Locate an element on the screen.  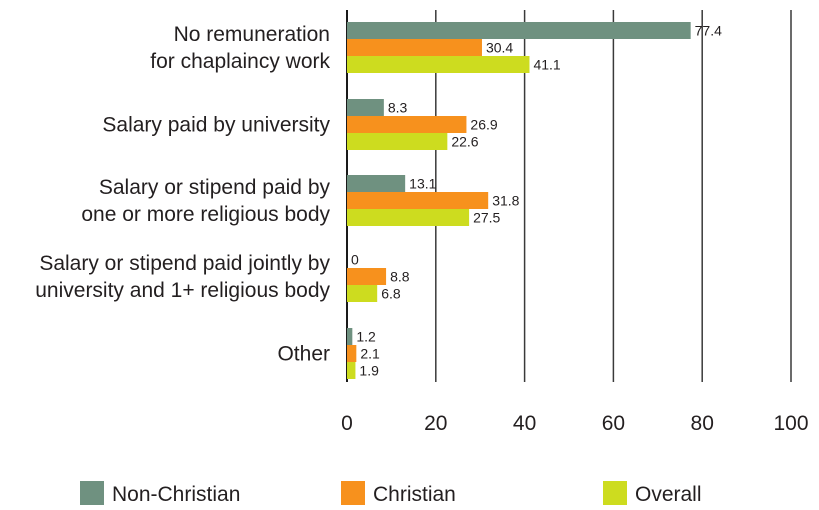
category-label-3-line-2: one or more religious body is located at coordinates (205, 214).